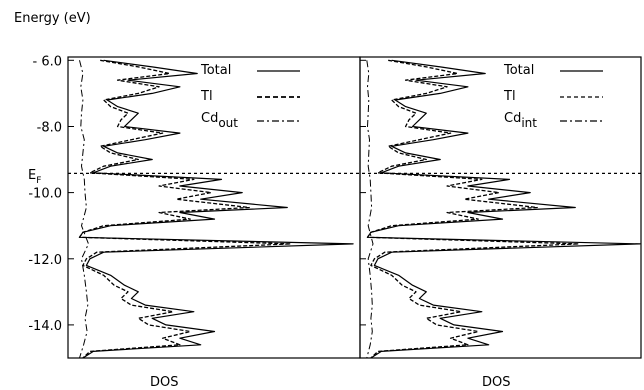 This screenshot has width=644, height=390. I want to click on svg-text: EF, so click(34, 177).